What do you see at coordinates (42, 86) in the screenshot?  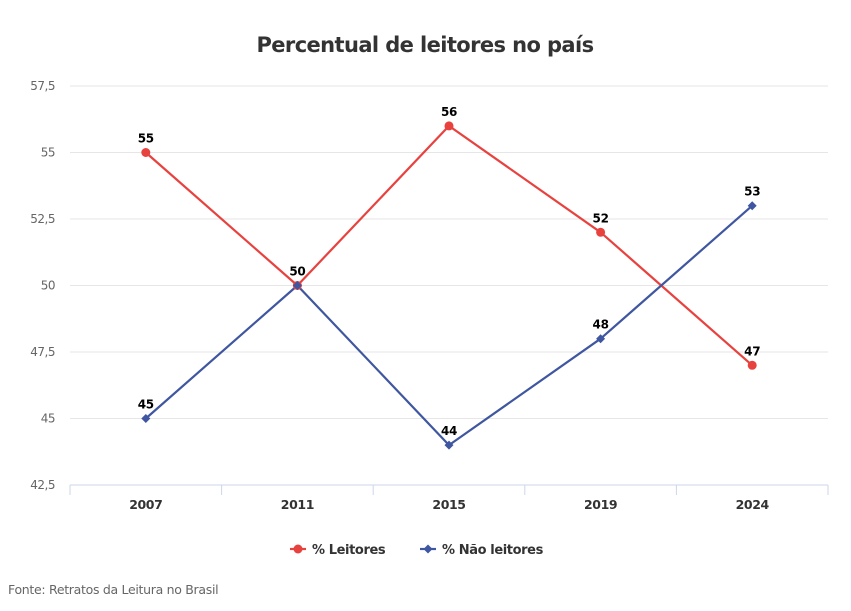 I see `y-tick-label: 57,5` at bounding box center [42, 86].